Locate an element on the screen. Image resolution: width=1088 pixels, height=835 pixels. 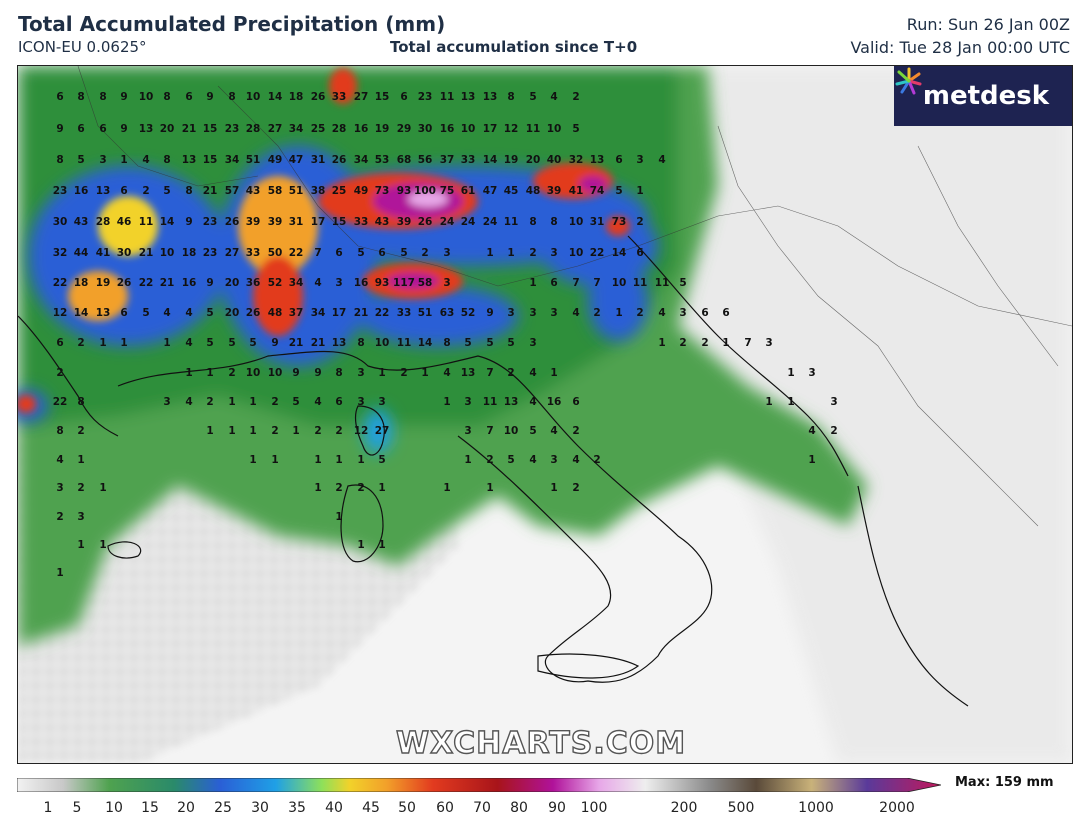
colorbar-tick-label: 20 is located at coordinates (186, 808).